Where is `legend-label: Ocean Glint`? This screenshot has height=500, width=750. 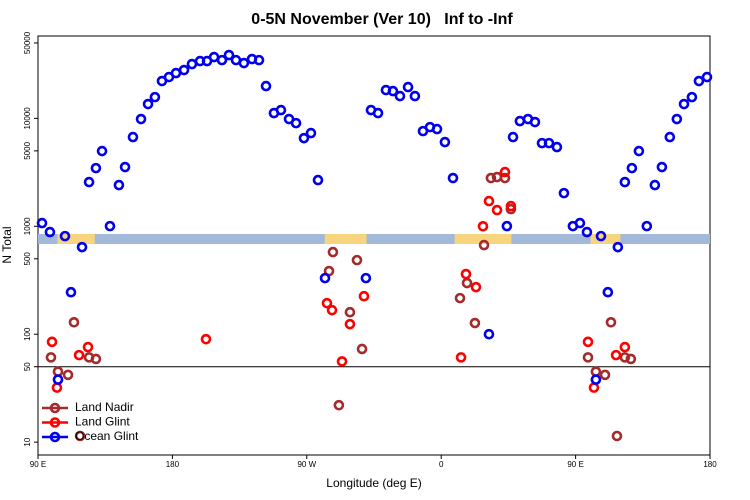 legend-label: Ocean Glint is located at coordinates (107, 436).